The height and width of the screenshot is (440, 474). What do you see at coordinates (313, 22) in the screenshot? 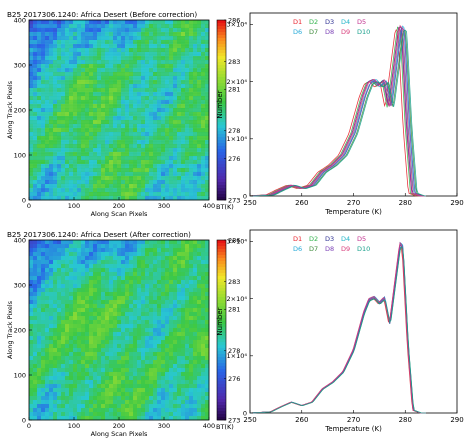
I see `legend-entry: D2` at bounding box center [313, 22].